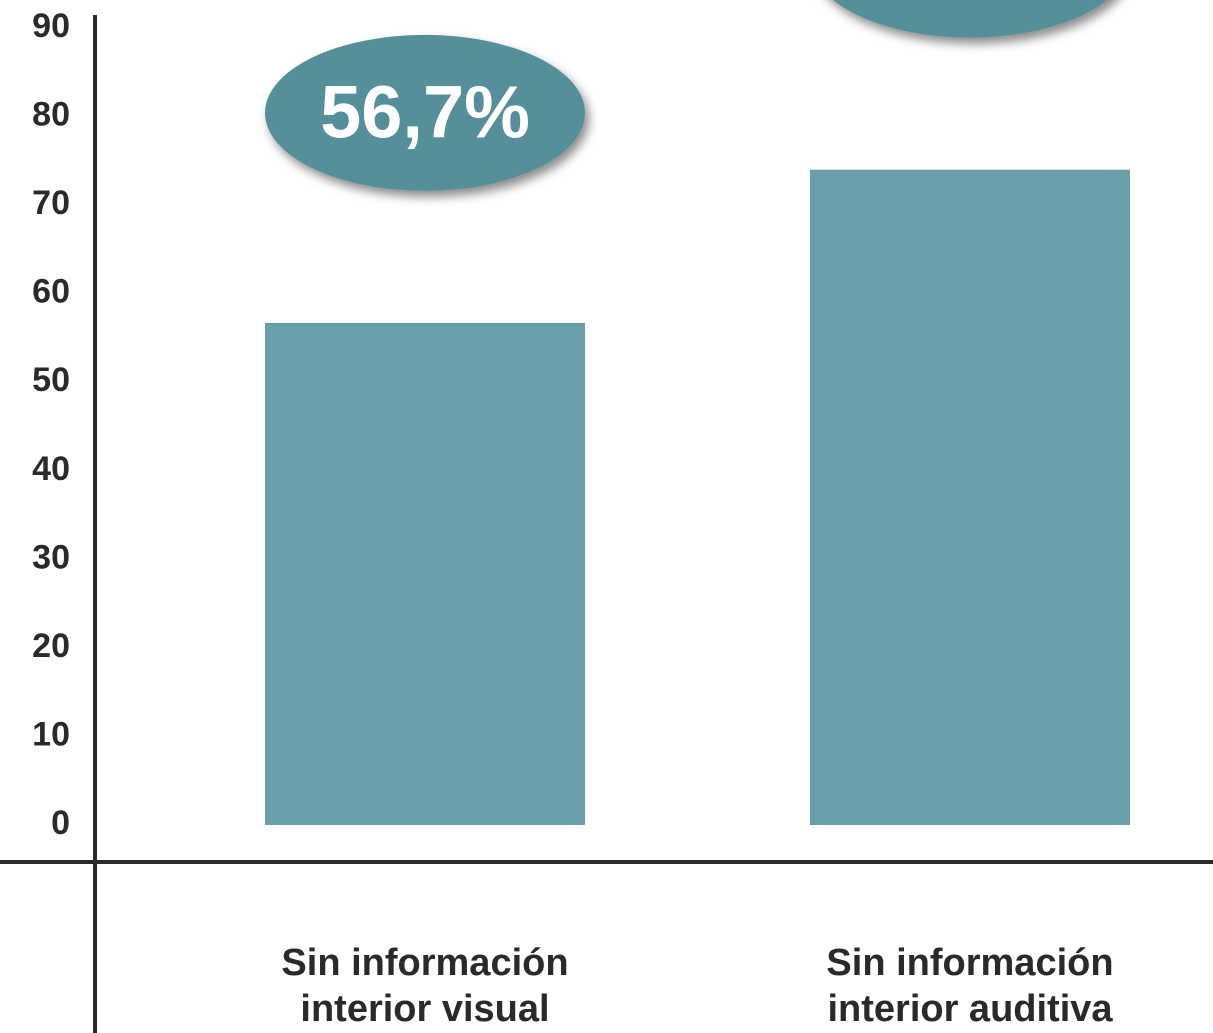 The image size is (1213, 1033). Describe the element at coordinates (60, 823) in the screenshot. I see `y-tick-label: 0` at that location.